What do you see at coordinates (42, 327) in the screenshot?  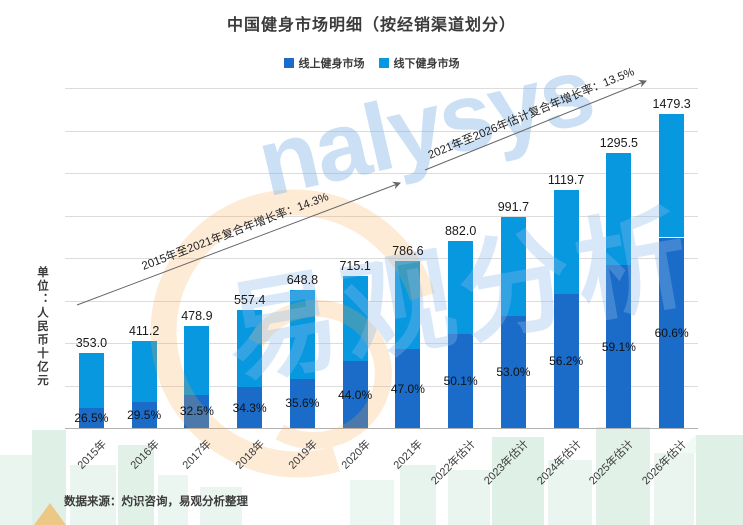 I see `y-axis-unit-label: 单位：人民币十亿元` at bounding box center [42, 327].